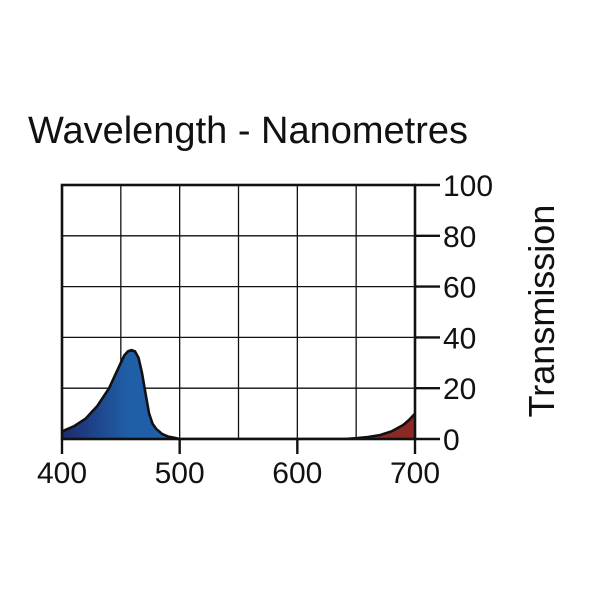 The height and width of the screenshot is (600, 600). Describe the element at coordinates (297, 473) in the screenshot. I see `x-tick-label: 600` at that location.